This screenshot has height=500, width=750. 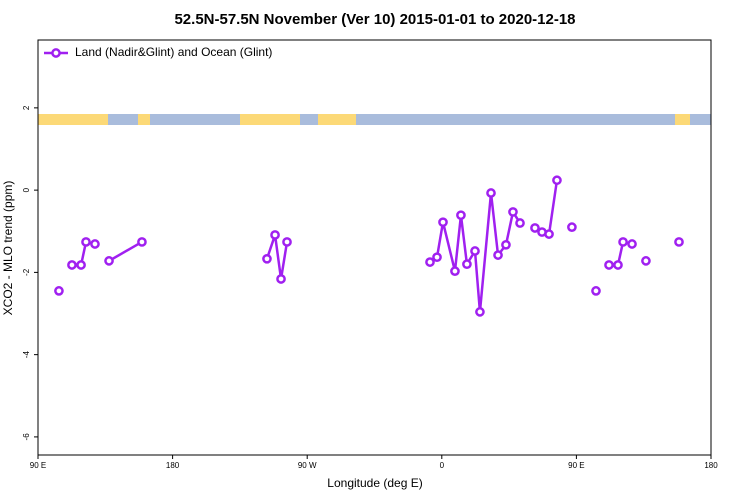 I want to click on x-axis-label: Longitude (deg E), so click(x=374, y=483).